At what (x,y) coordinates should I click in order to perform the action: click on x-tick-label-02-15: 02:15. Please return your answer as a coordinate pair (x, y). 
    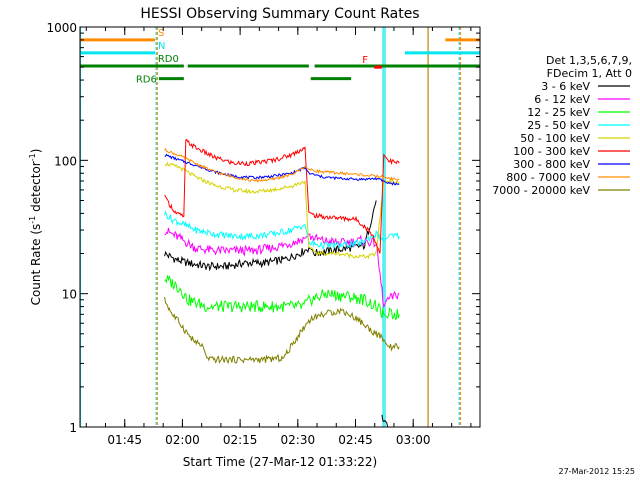
    Looking at the image, I should click on (240, 440).